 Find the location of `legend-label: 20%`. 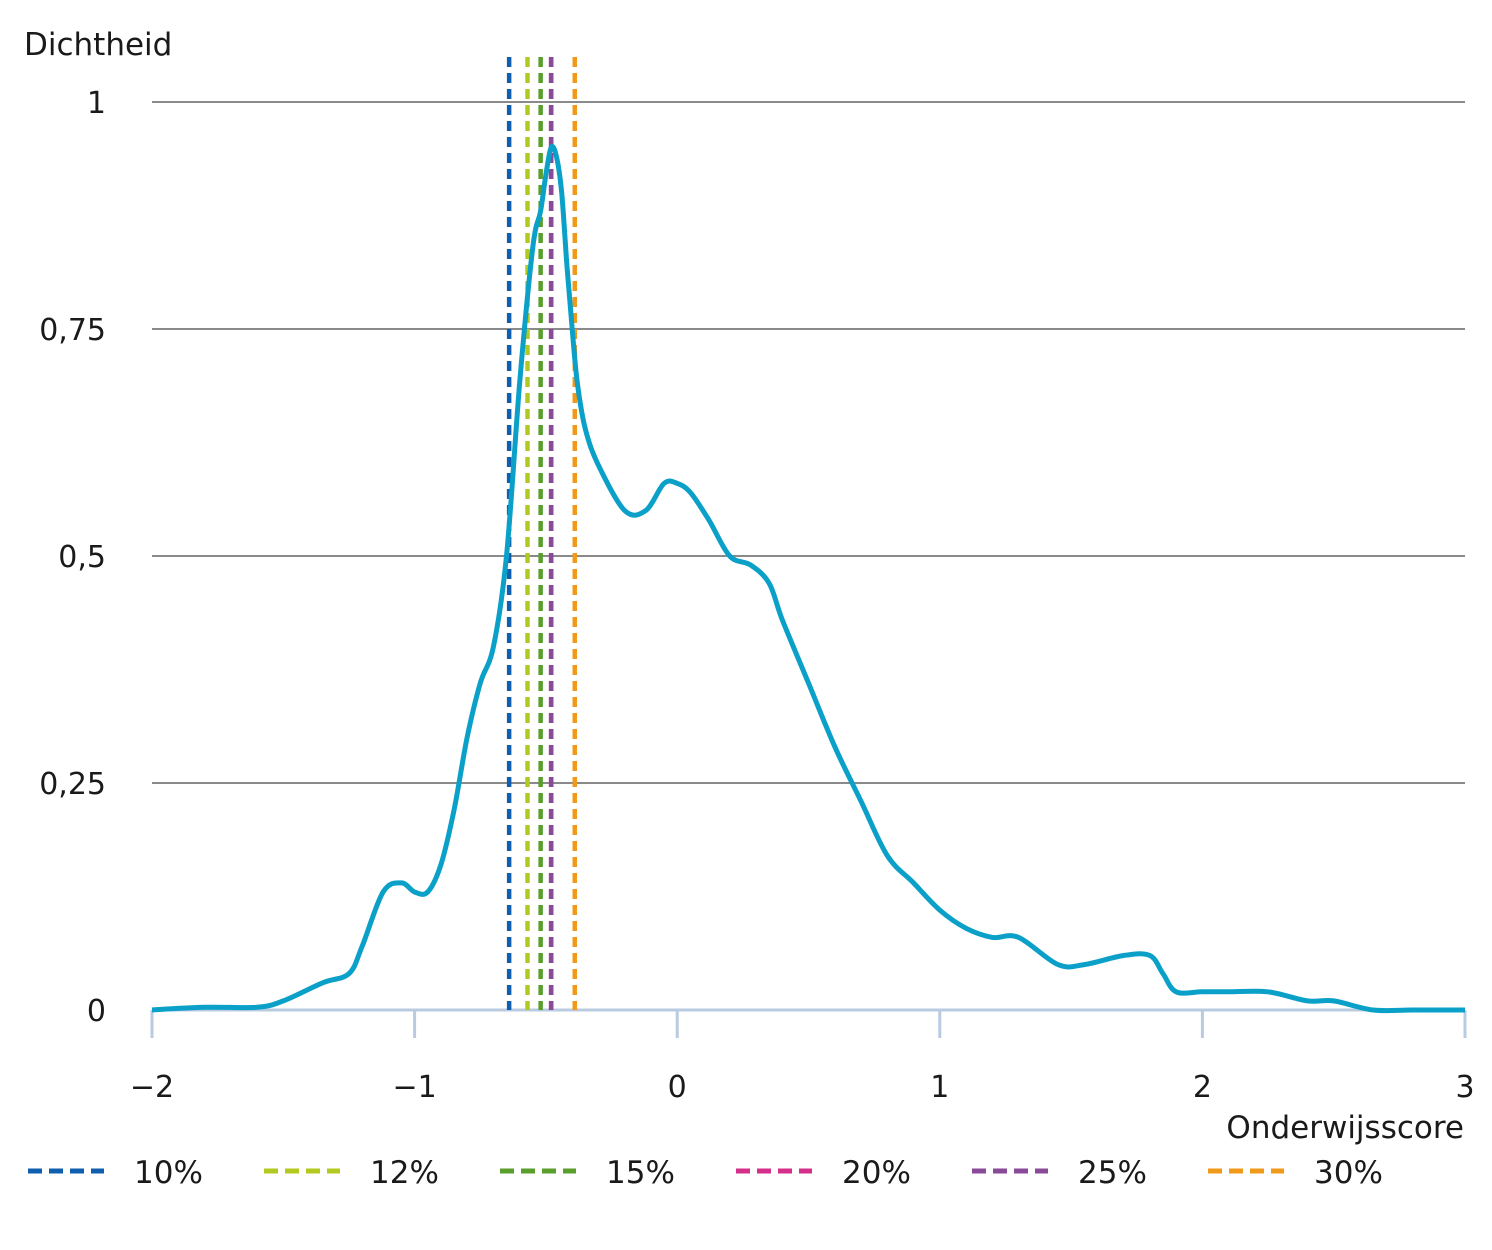

legend-label: 20% is located at coordinates (876, 1173).